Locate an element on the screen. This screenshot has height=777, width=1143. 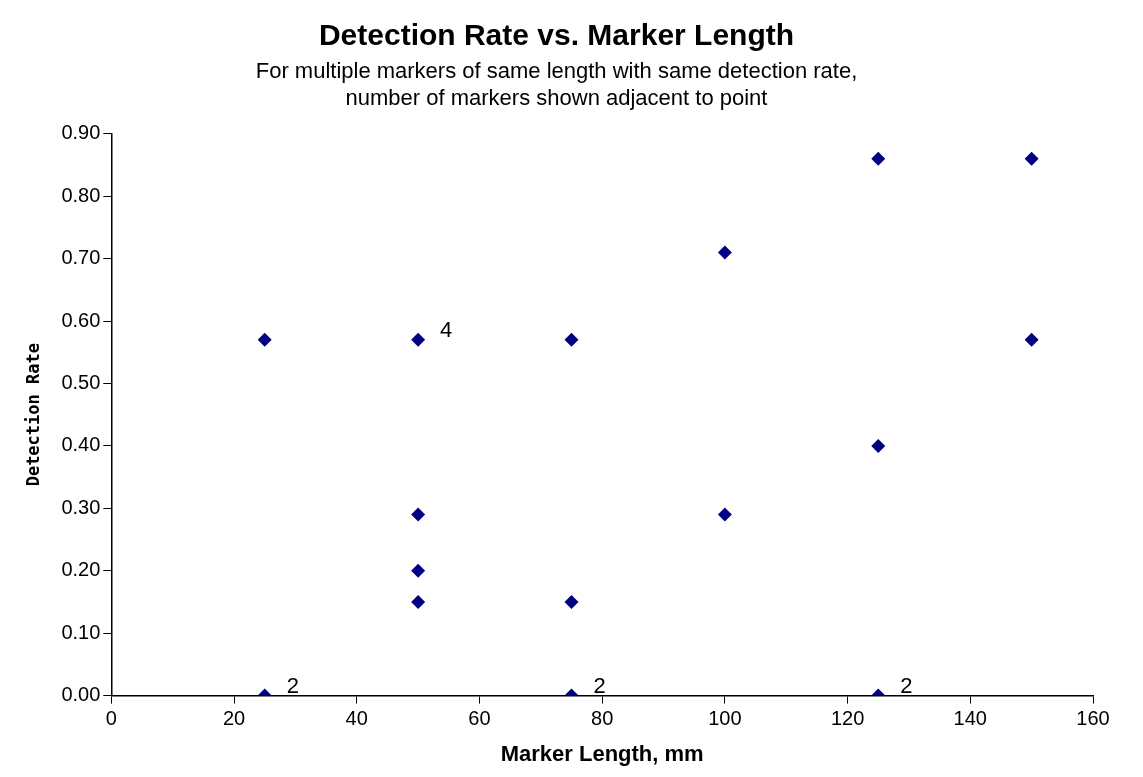
x-tick-label: 40 is located at coordinates (356, 718).